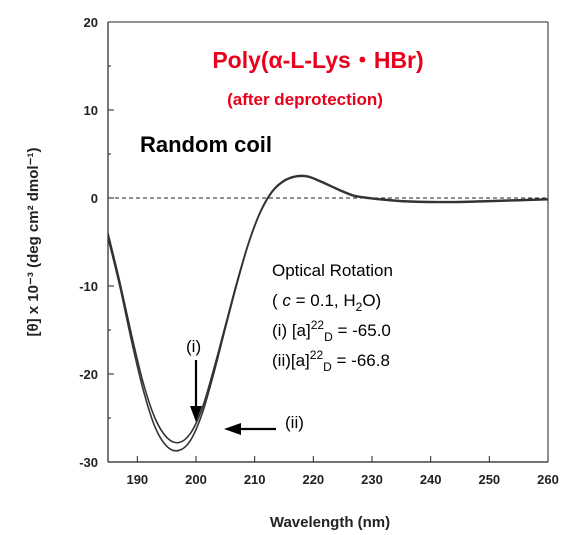 This screenshot has height=535, width=563. What do you see at coordinates (291, 330) in the screenshot?
I see `note-rotation-i-prefix: (i) [a]` at bounding box center [291, 330].